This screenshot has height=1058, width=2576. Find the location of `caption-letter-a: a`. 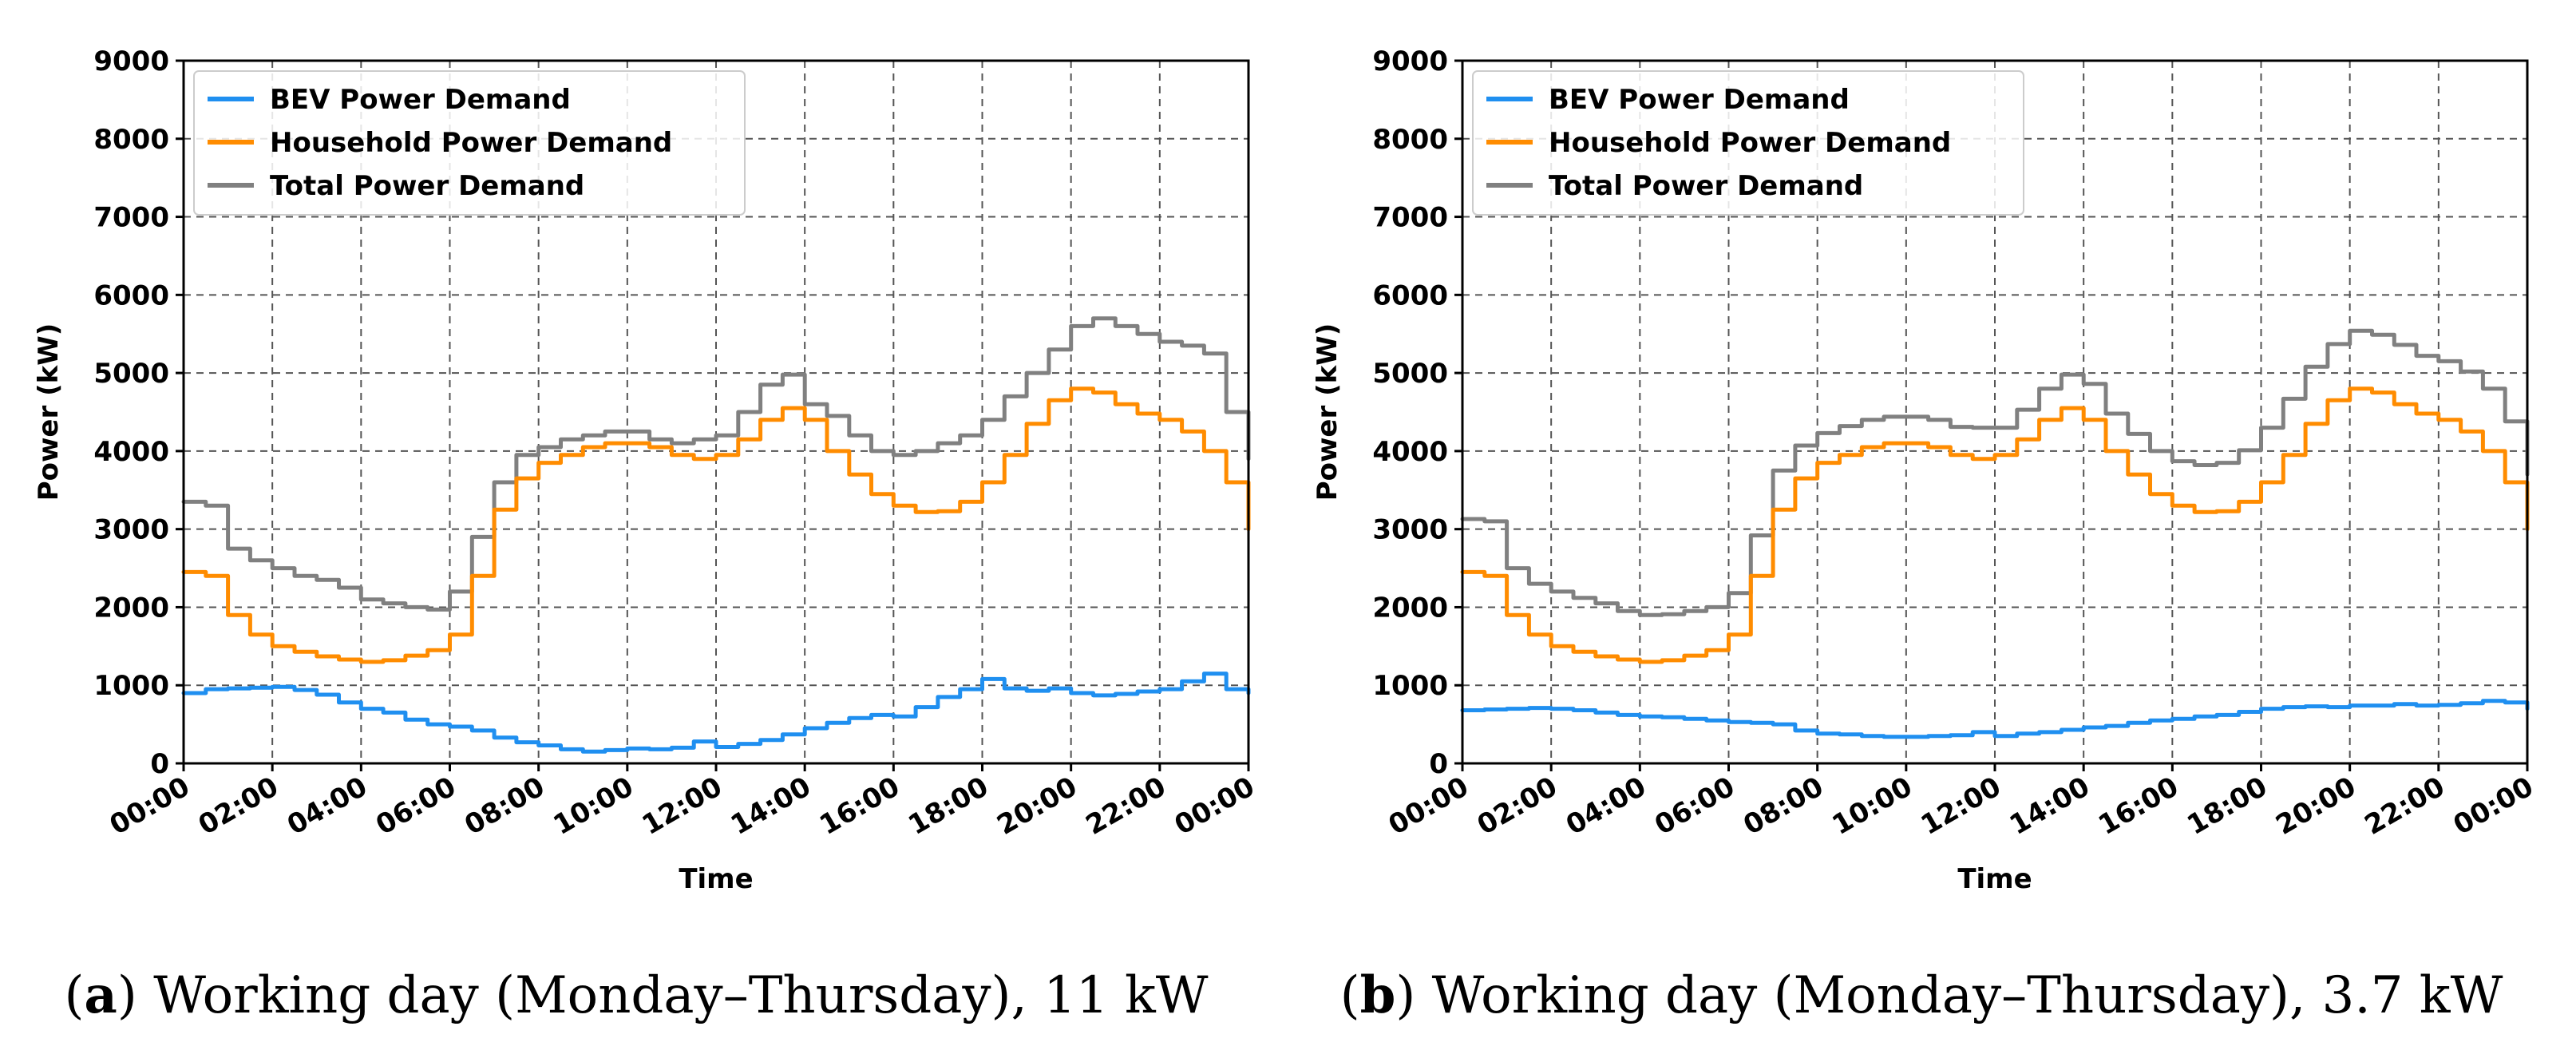

caption-letter-a: a is located at coordinates (101, 995).